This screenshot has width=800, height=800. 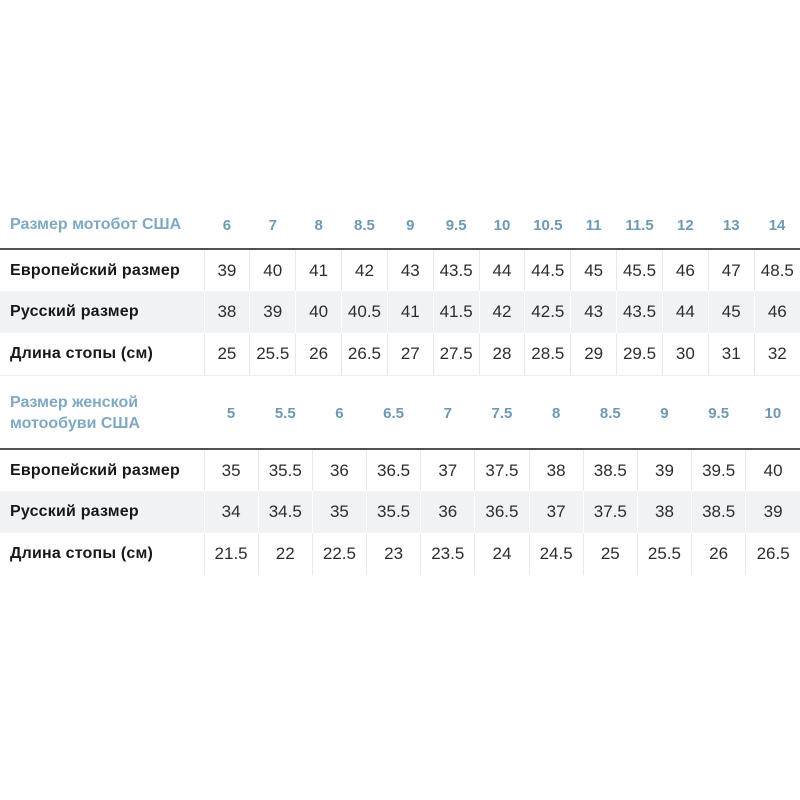 I want to click on size-cell: 39.5, so click(x=718, y=470).